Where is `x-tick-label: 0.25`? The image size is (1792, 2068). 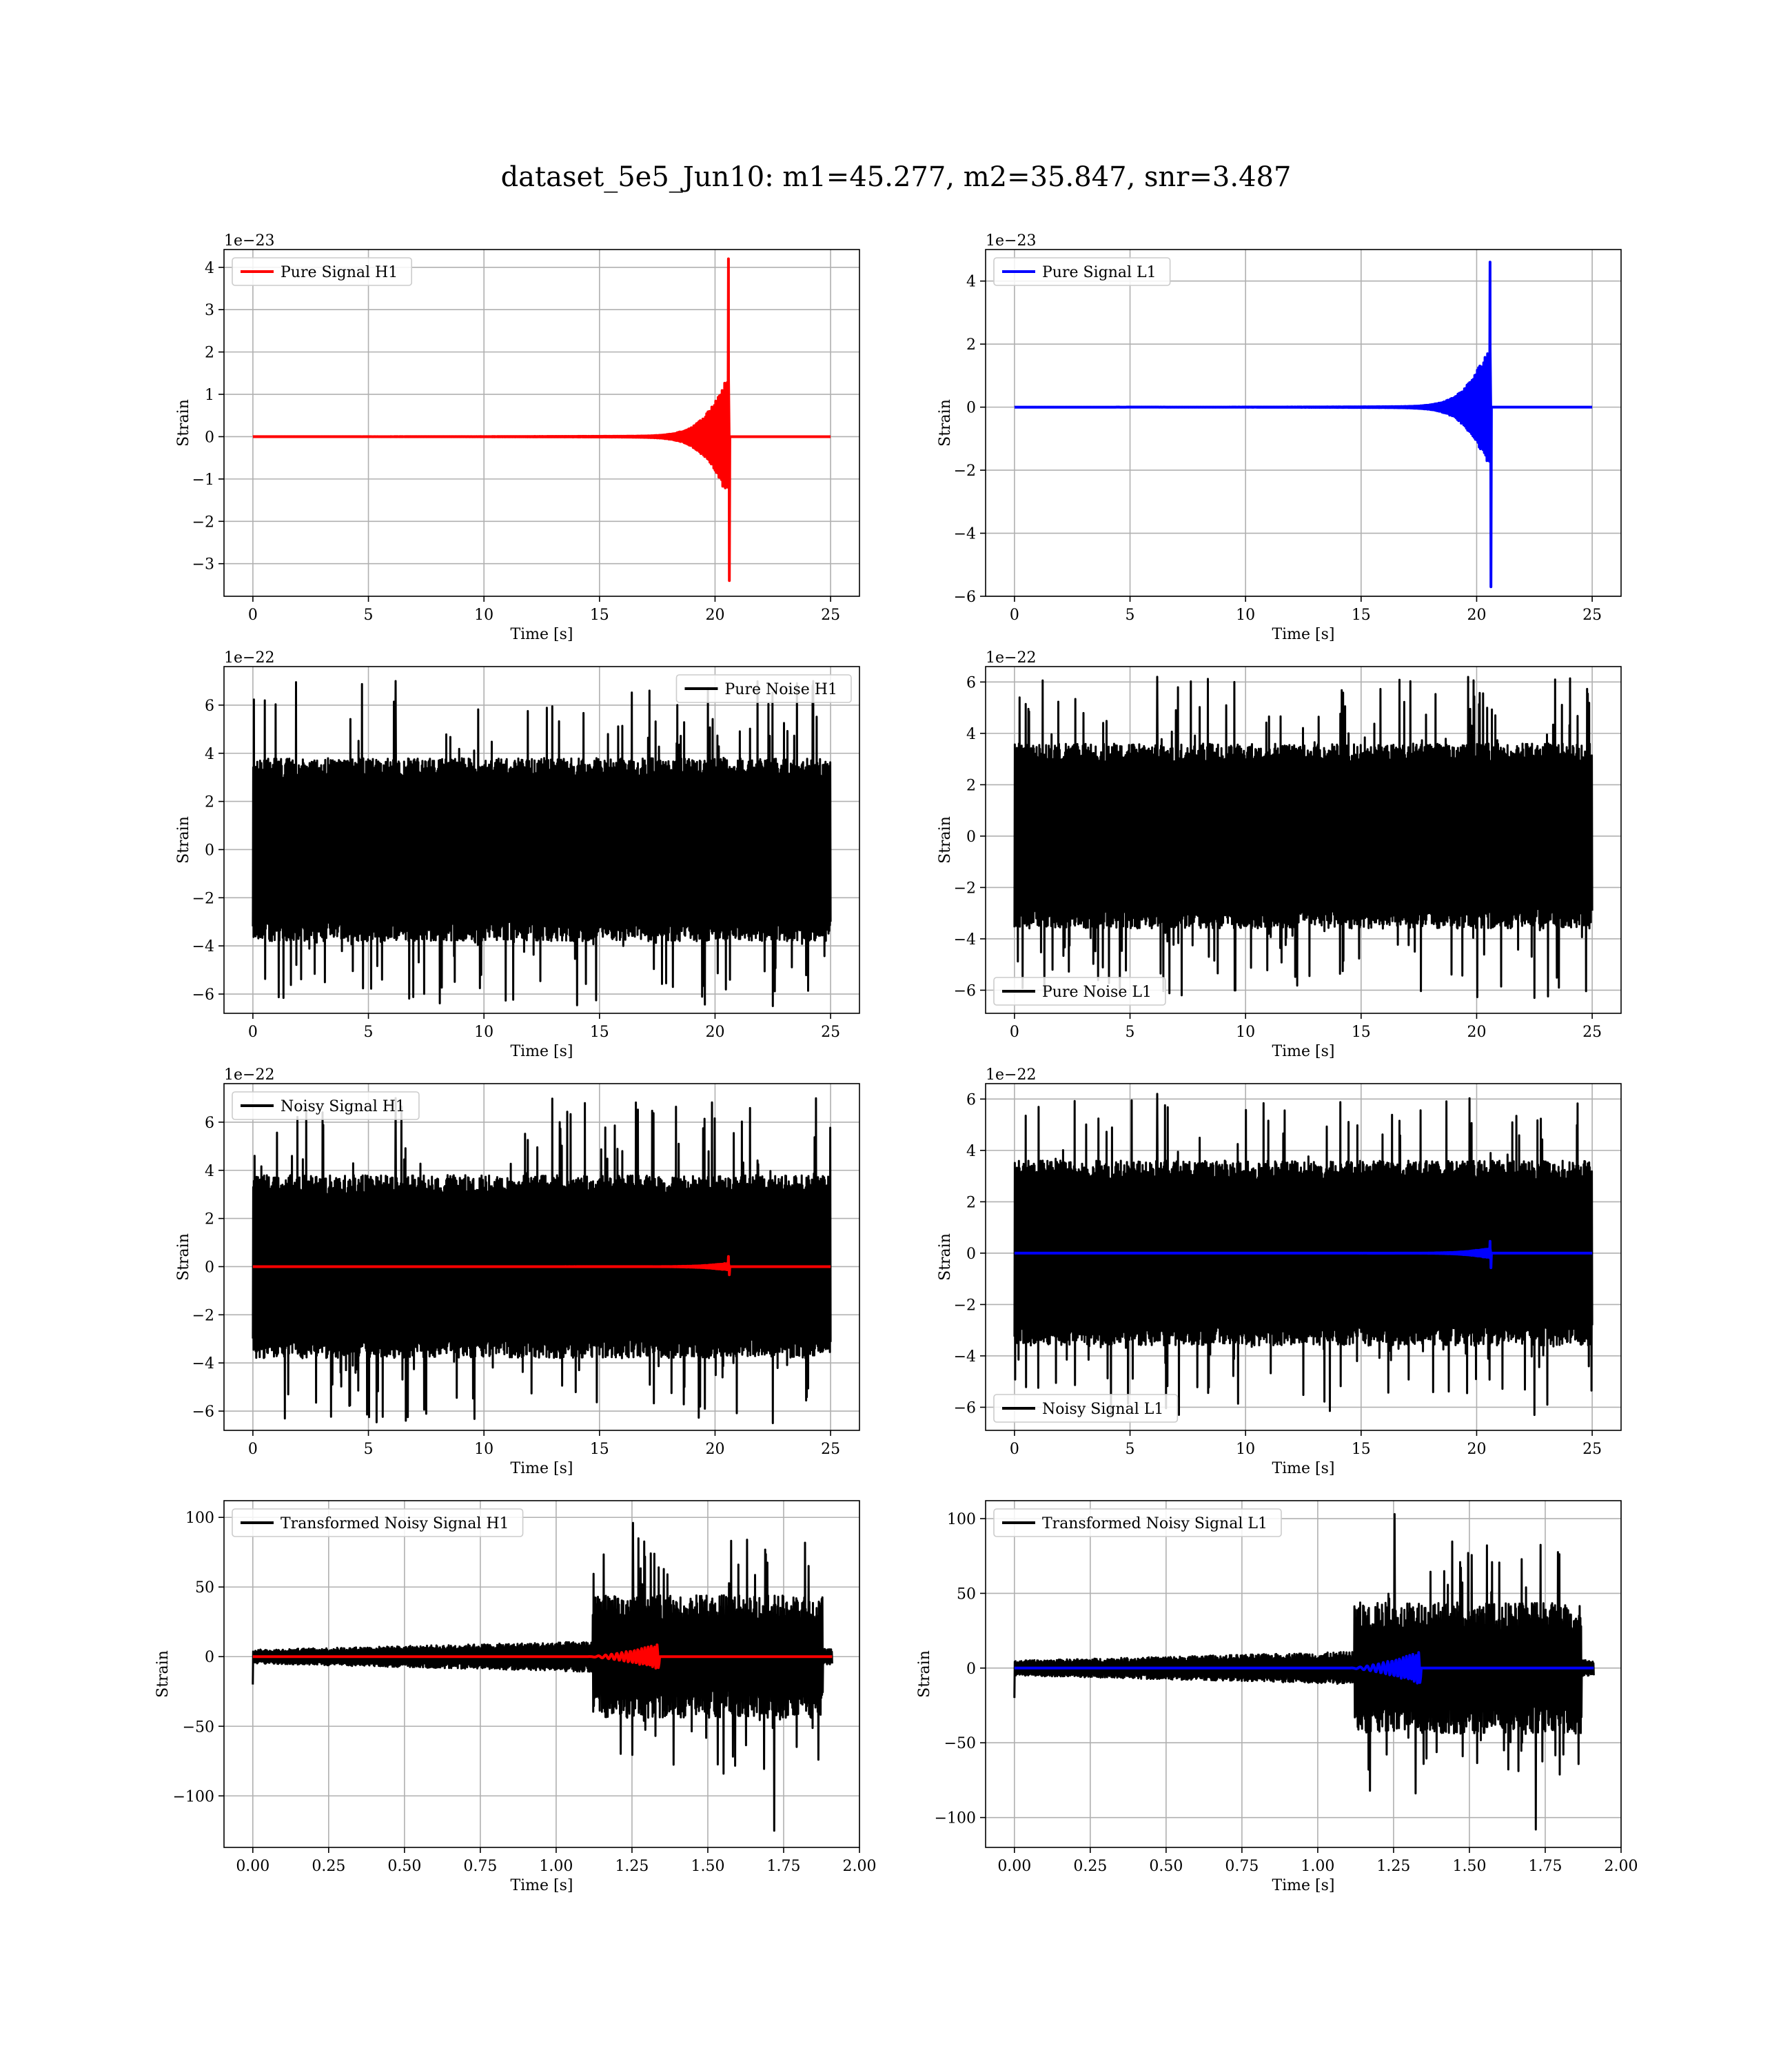
x-tick-label: 0.25 is located at coordinates (328, 1867).